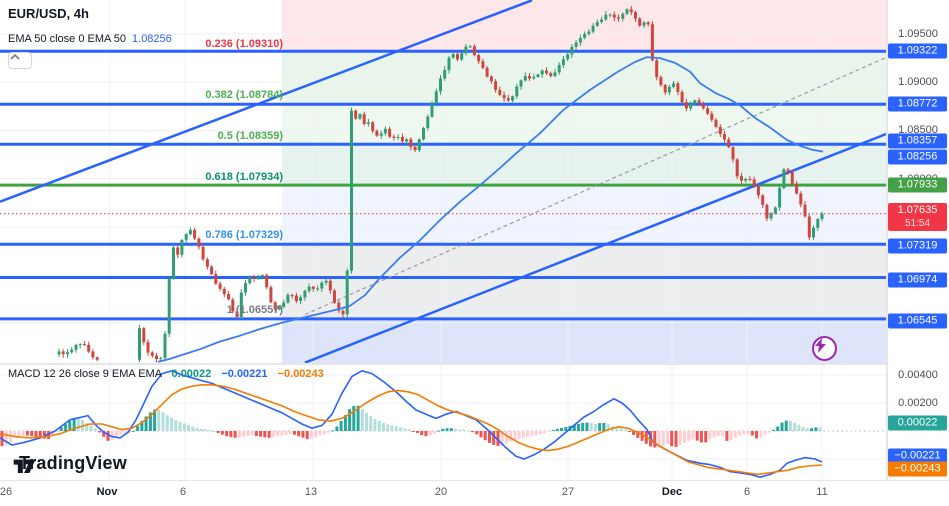  I want to click on price-axis-badge: 1.06545, so click(917, 321).